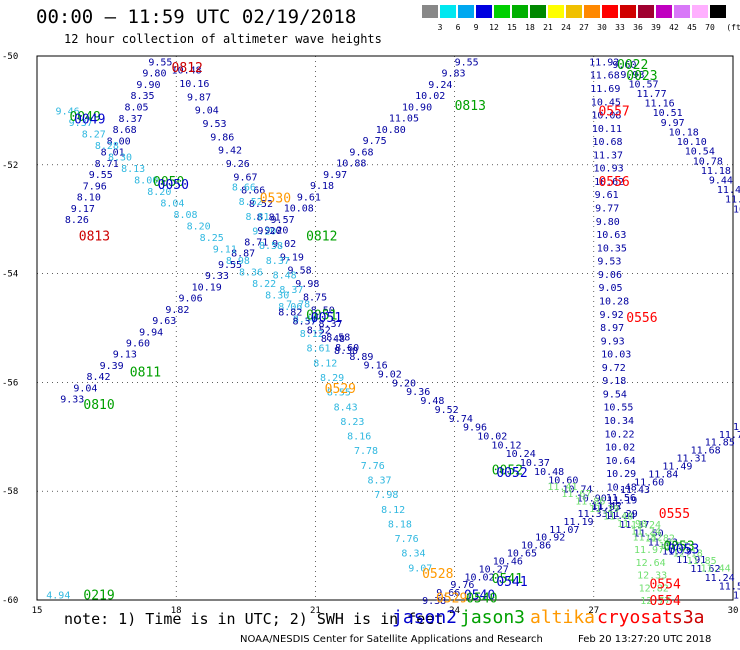 This screenshot has height=650, width=740. I want to click on legend-label: 39, so click(656, 27).